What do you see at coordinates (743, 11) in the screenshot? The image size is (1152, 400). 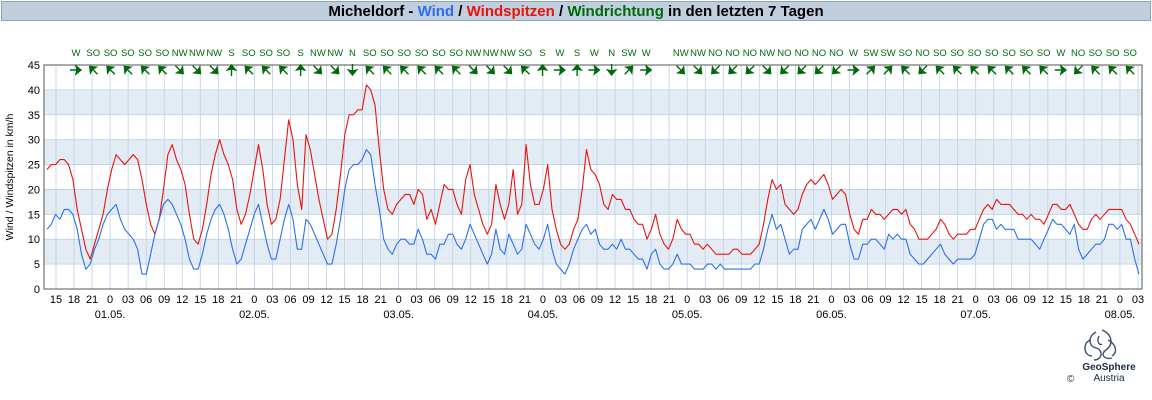 I see `title-suffix: in den letzten 7 Tagen` at bounding box center [743, 11].